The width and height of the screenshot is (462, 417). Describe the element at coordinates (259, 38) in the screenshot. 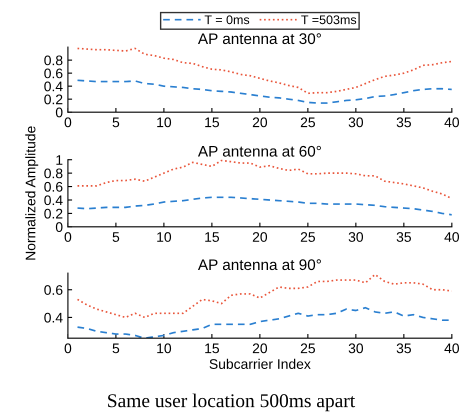

I see `chart-title: AP antenna at 30°` at that location.